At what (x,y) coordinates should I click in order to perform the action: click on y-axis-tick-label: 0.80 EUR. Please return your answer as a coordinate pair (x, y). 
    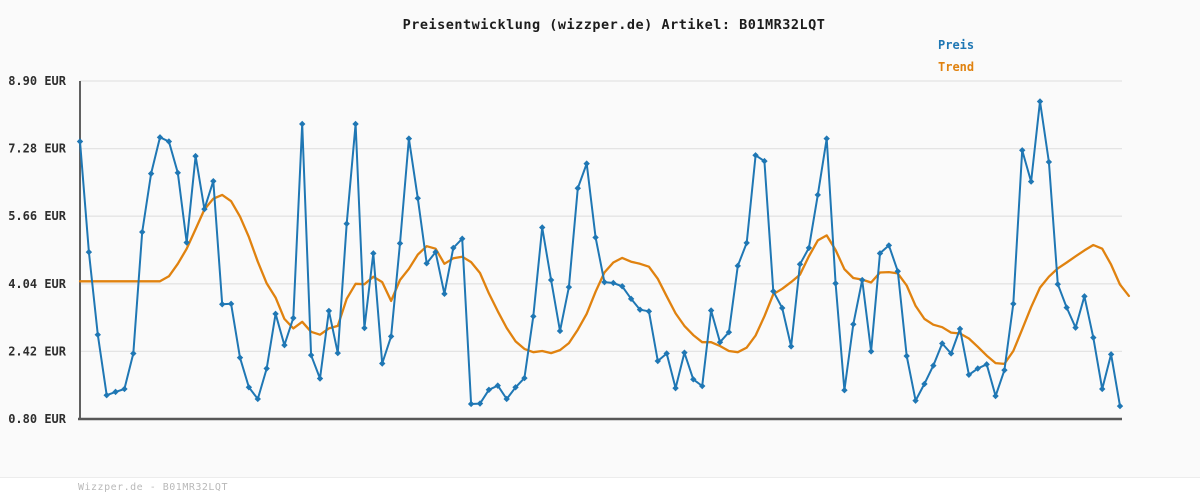
    Looking at the image, I should click on (37, 419).